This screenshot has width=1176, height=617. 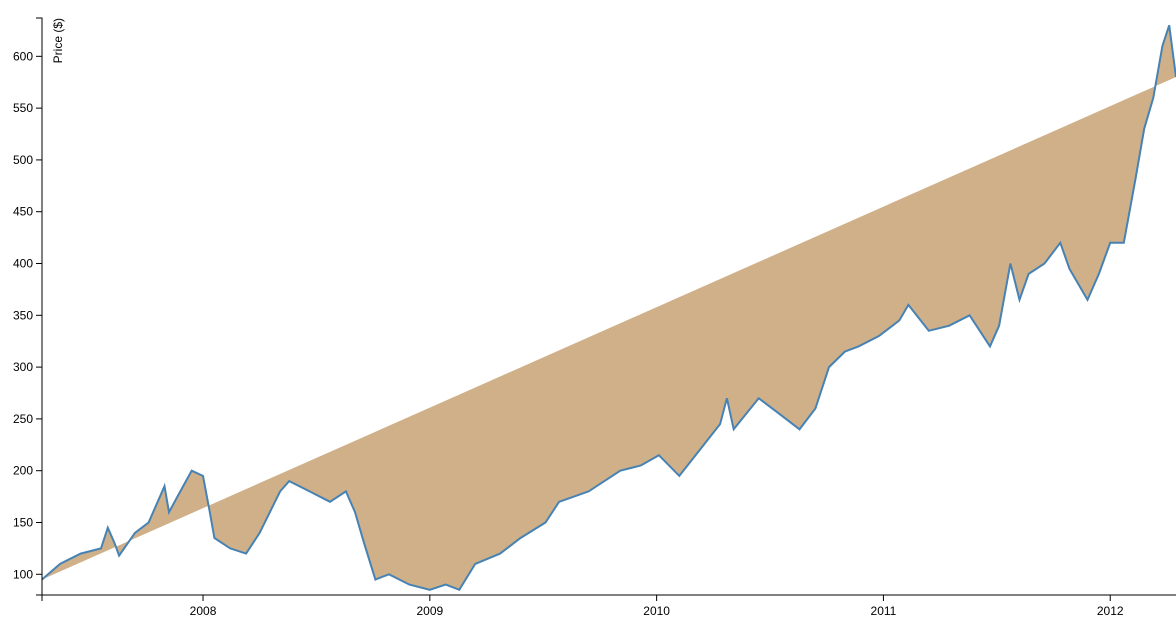 What do you see at coordinates (58, 40) in the screenshot?
I see `y-axis-label: Price ($)` at bounding box center [58, 40].